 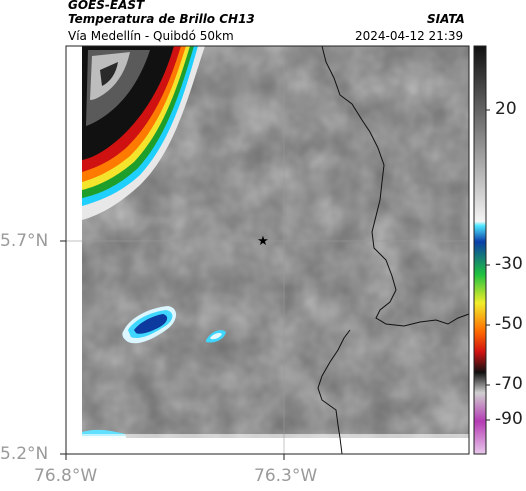 What do you see at coordinates (481, 250) in the screenshot?
I see `colorbar` at bounding box center [481, 250].